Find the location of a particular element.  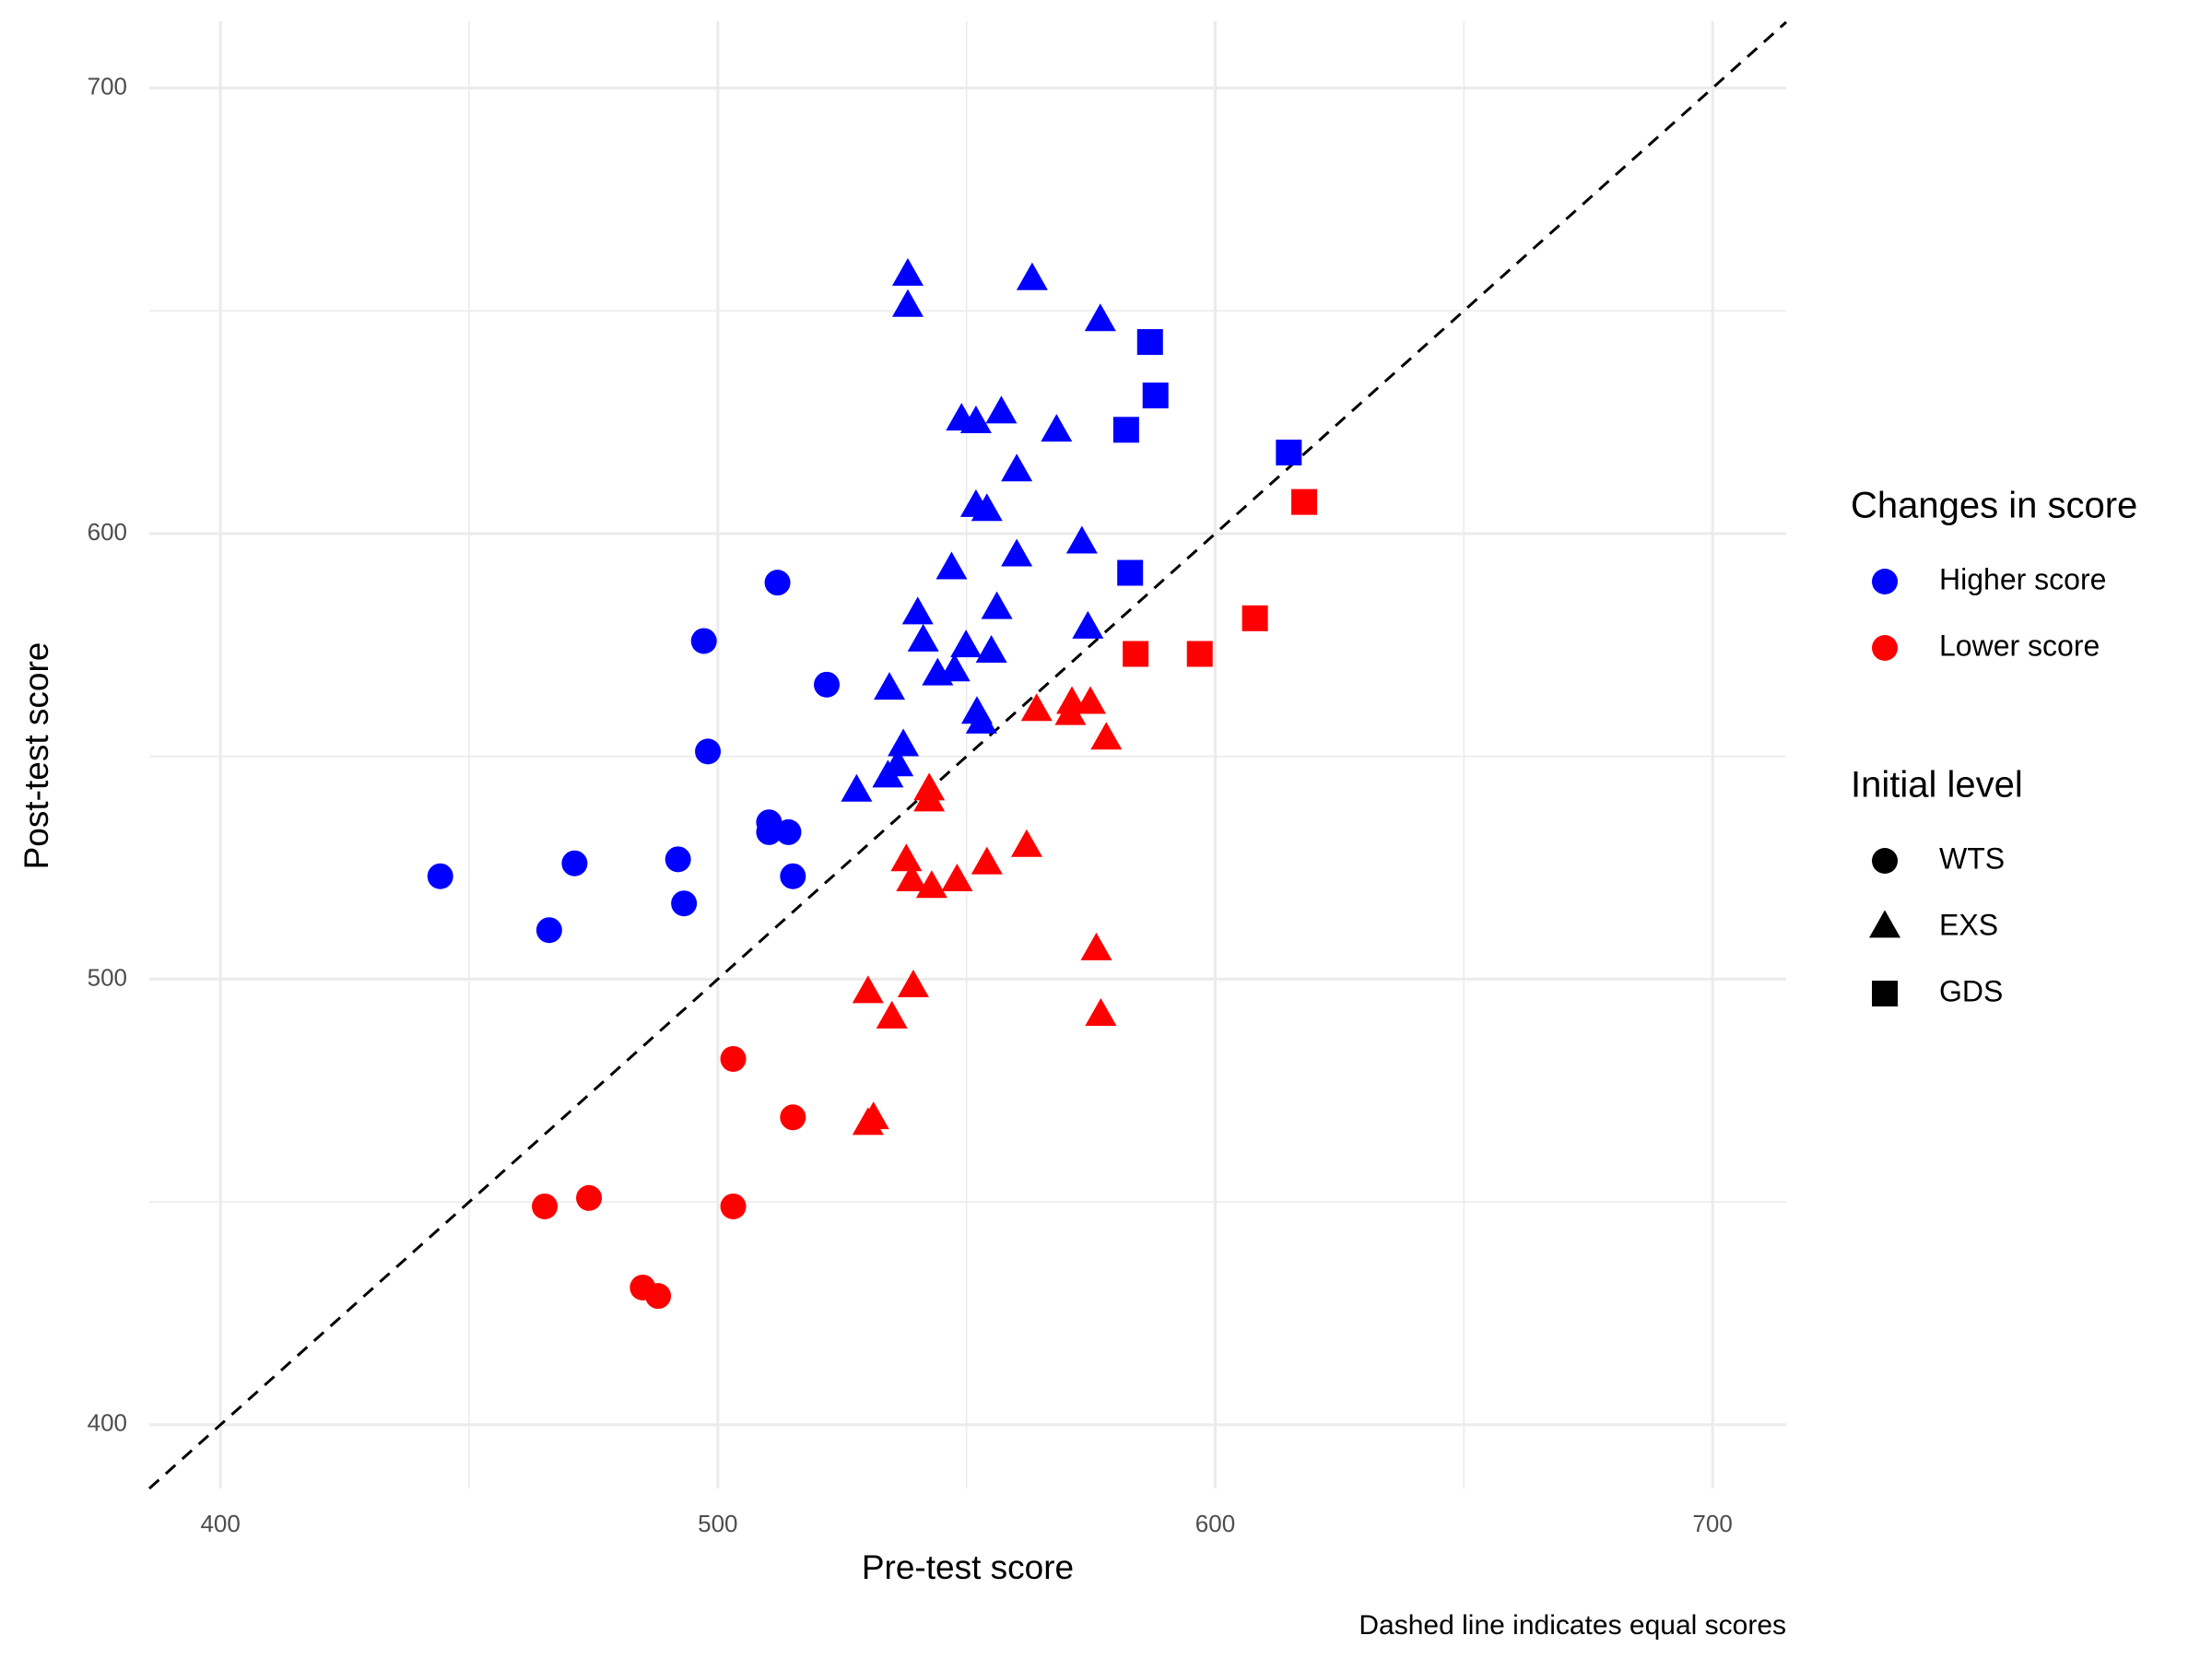

x-tick-label: 700 is located at coordinates (1712, 1523).